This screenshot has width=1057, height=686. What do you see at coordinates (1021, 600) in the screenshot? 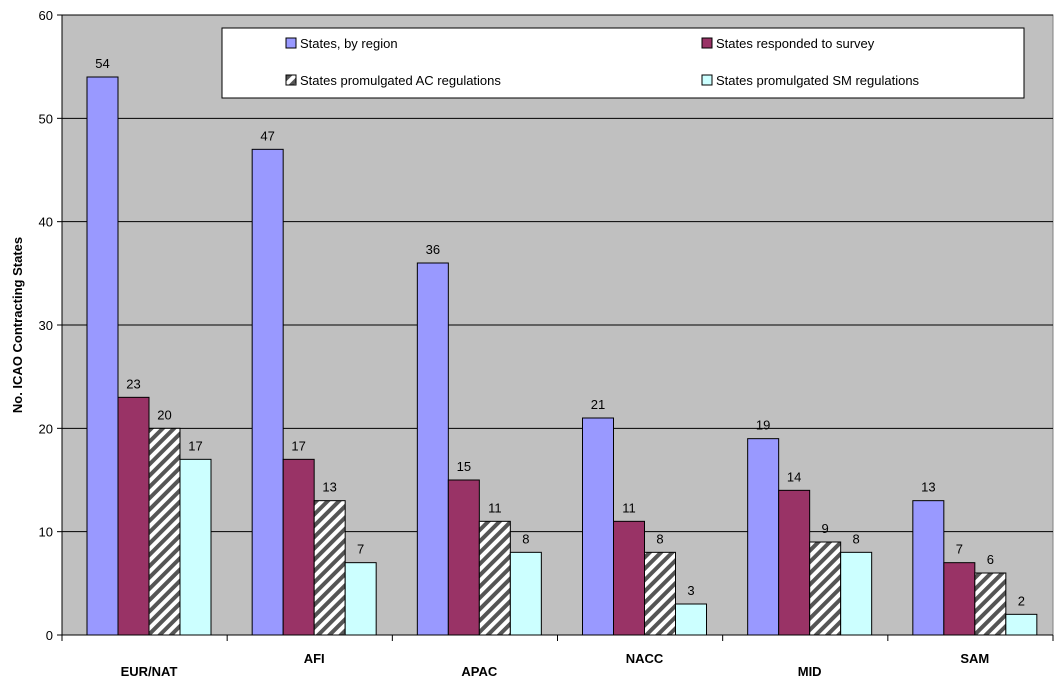
I see `data-label: 2` at bounding box center [1021, 600].